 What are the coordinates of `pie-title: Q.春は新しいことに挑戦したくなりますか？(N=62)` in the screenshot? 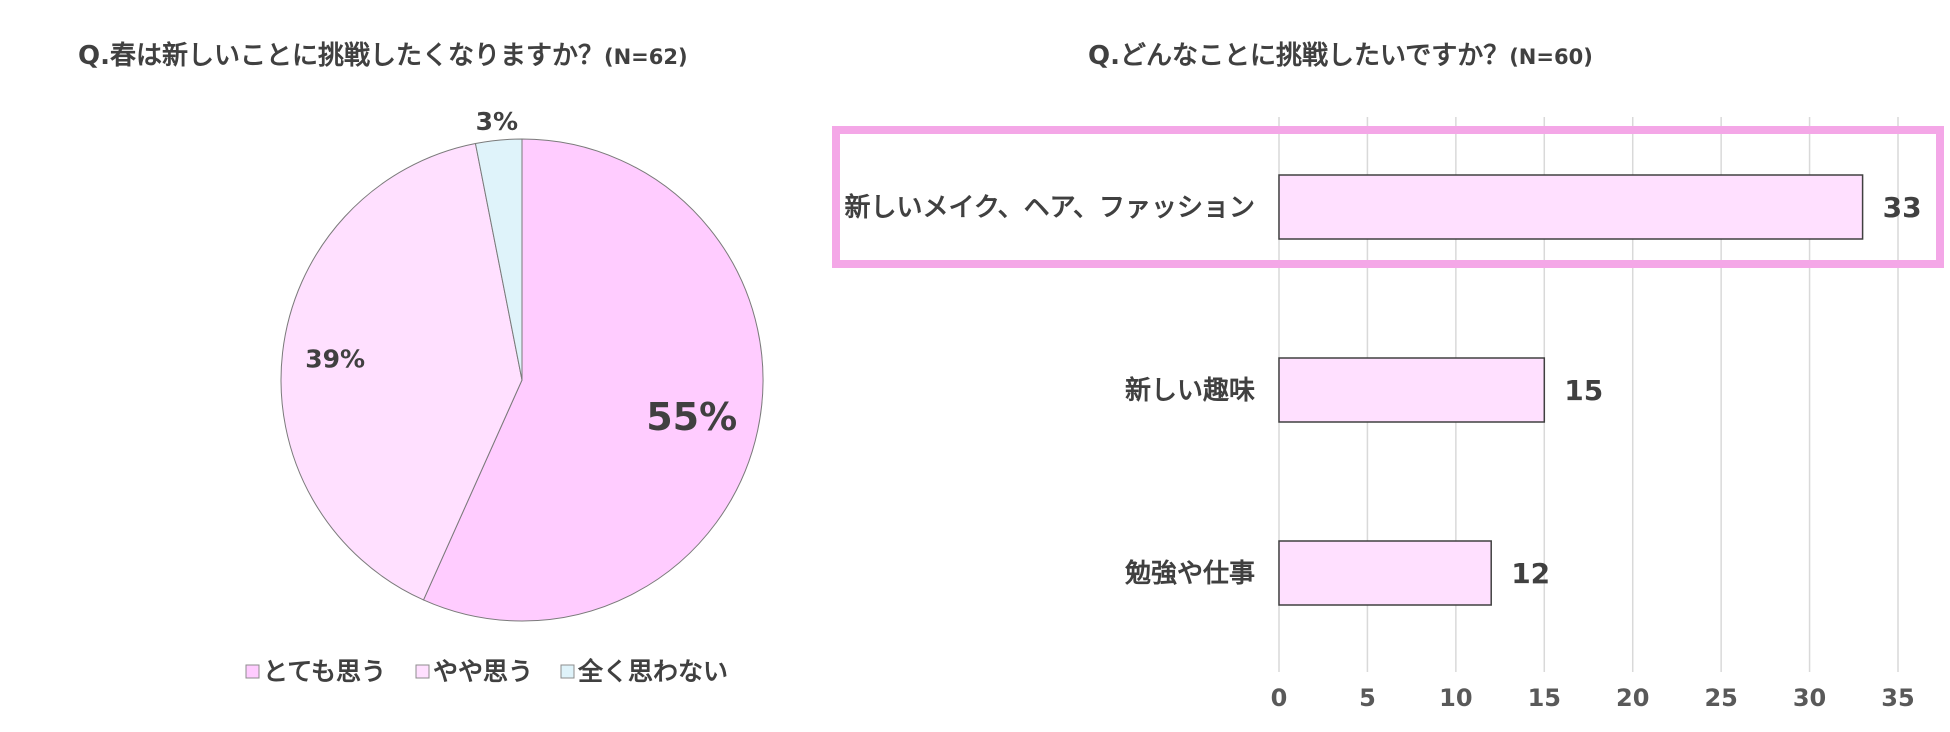 It's located at (383, 55).